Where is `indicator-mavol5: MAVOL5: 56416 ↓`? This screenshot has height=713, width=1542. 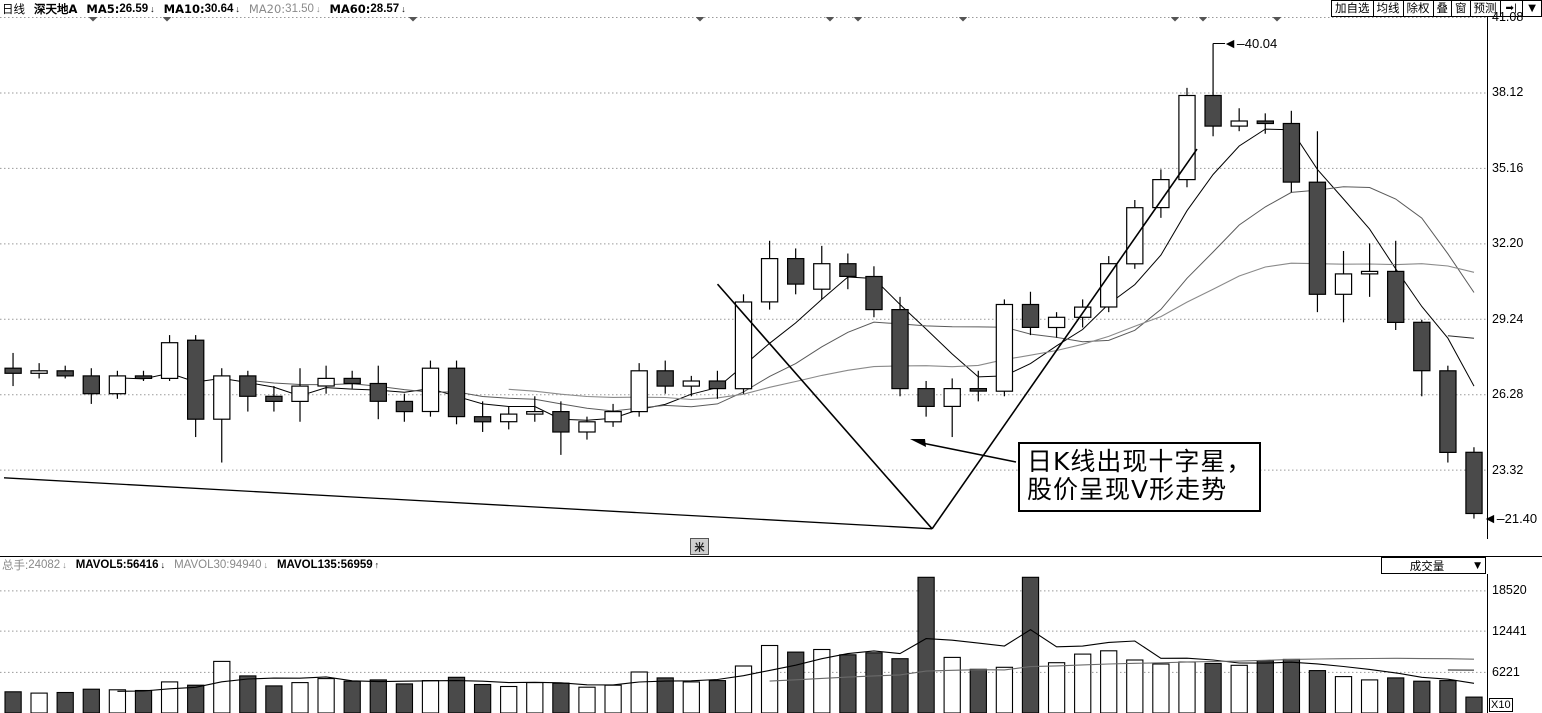 indicator-mavol5: MAVOL5: 56416 ↓ is located at coordinates (120, 565).